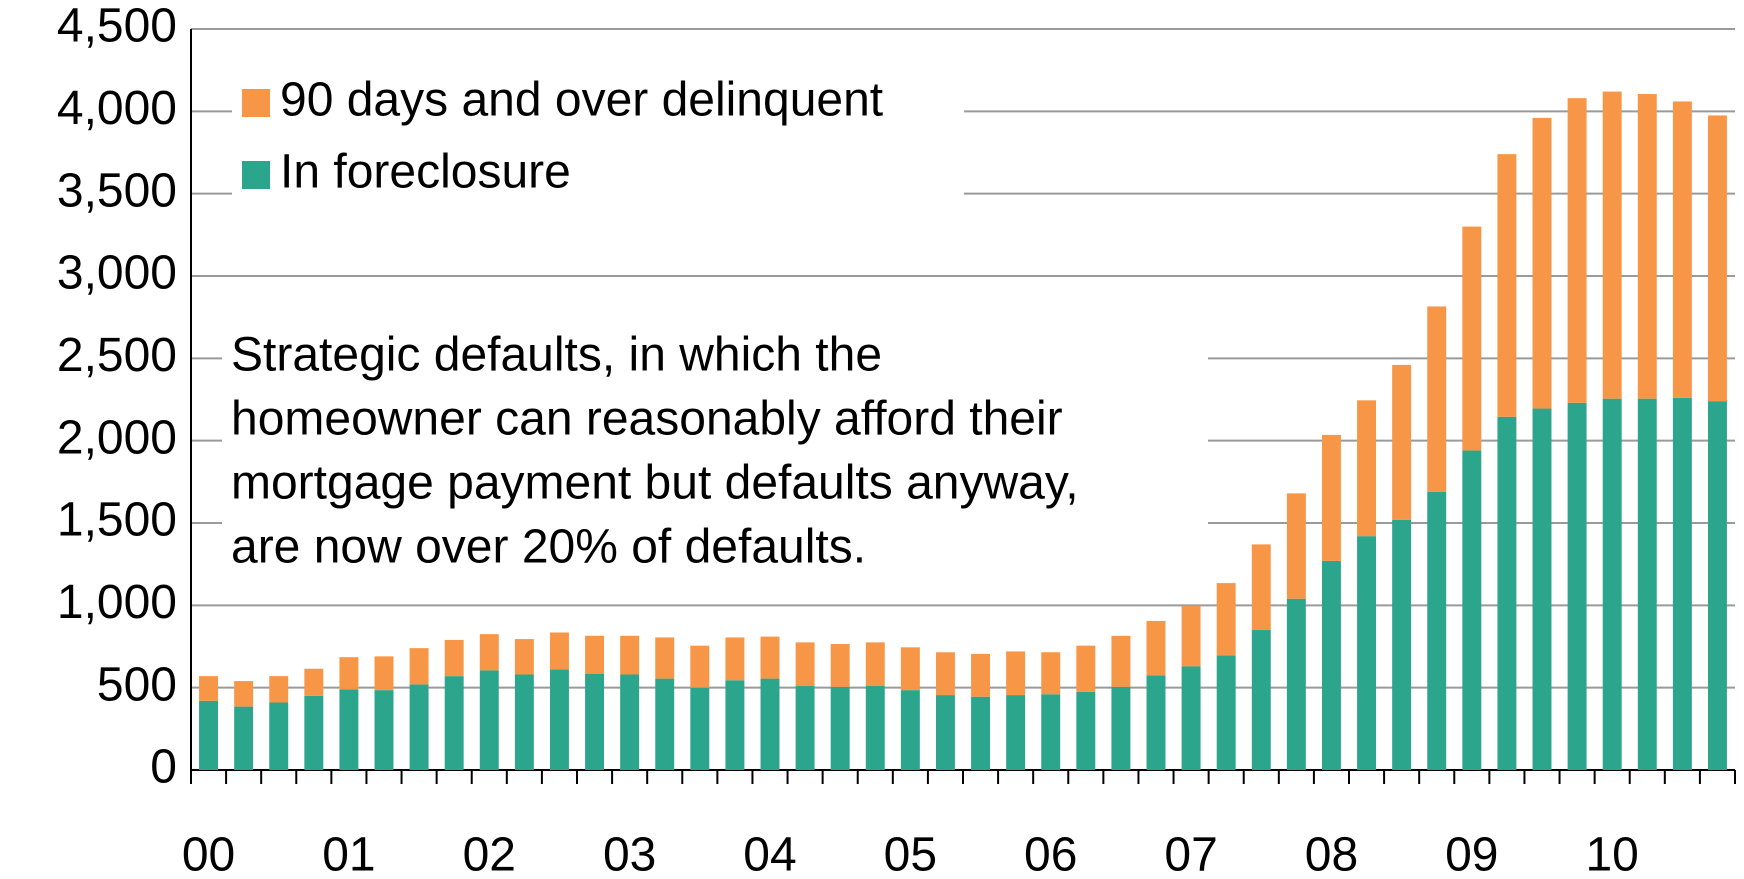  I want to click on legend-label: 90 days and over delinquent, so click(581, 100).